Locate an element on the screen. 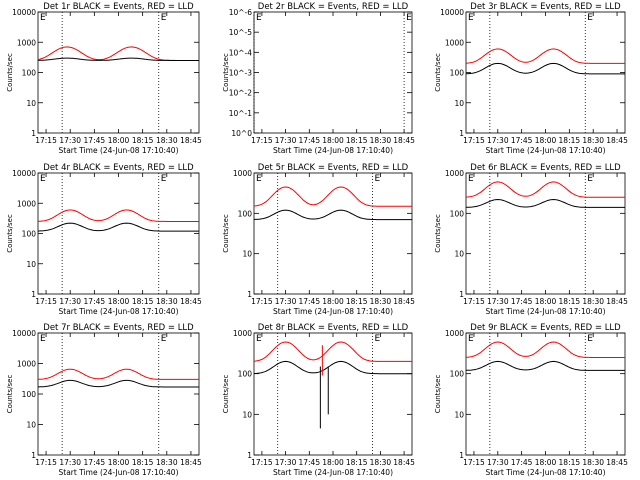 This screenshot has width=640, height=480. y-tick-label: 10^0 is located at coordinates (241, 133).